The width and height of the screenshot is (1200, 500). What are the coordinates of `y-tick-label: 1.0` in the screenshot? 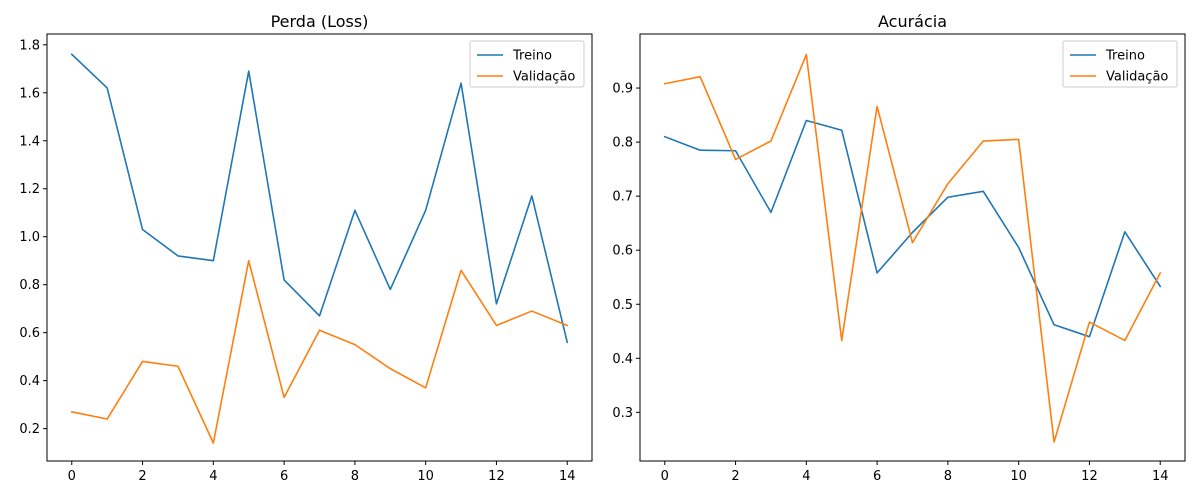 It's located at (29, 237).